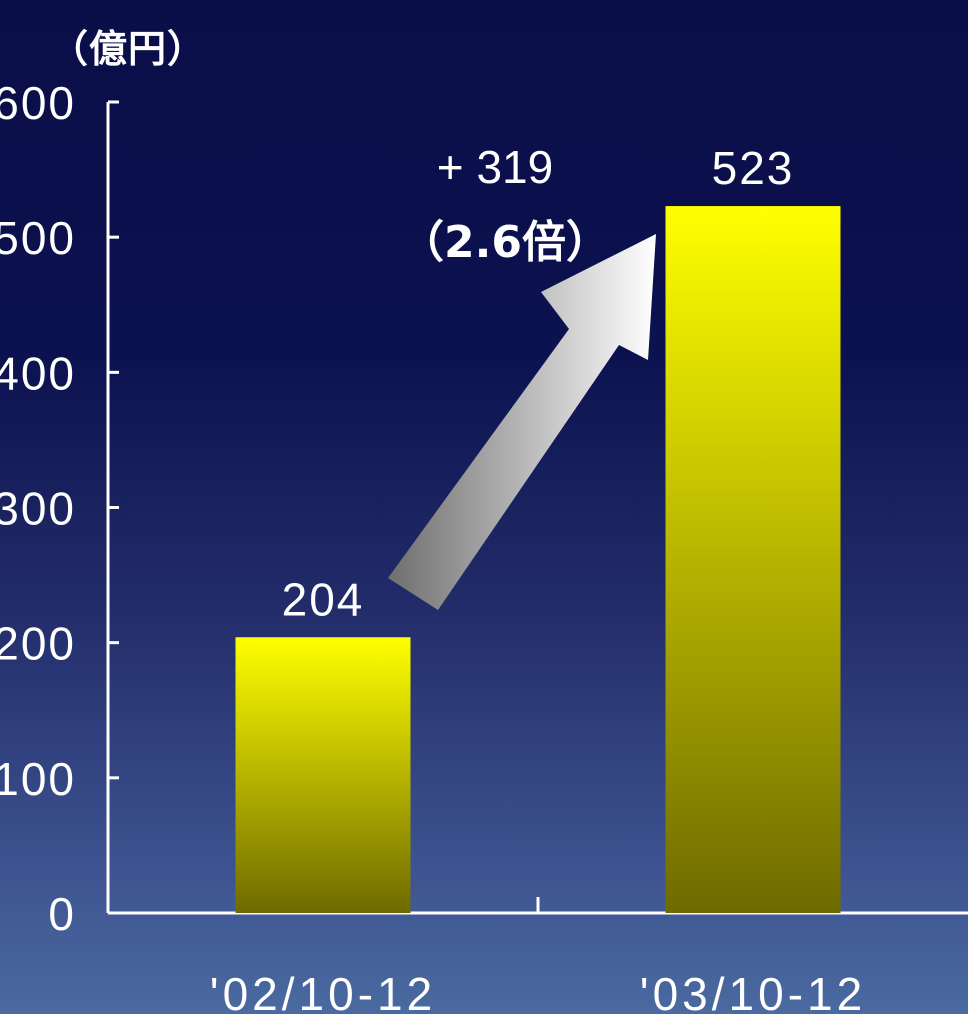 The image size is (968, 1014). I want to click on y-axis-unit-label: （億円）, so click(128, 49).